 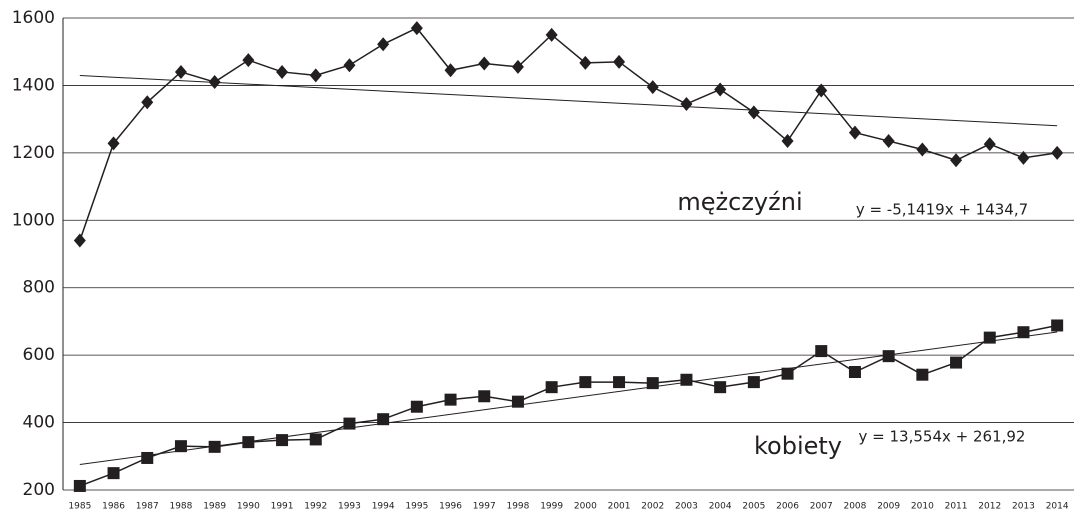 What do you see at coordinates (942, 437) in the screenshot?
I see `trend-equation: y = 13,554x + 261,92` at bounding box center [942, 437].